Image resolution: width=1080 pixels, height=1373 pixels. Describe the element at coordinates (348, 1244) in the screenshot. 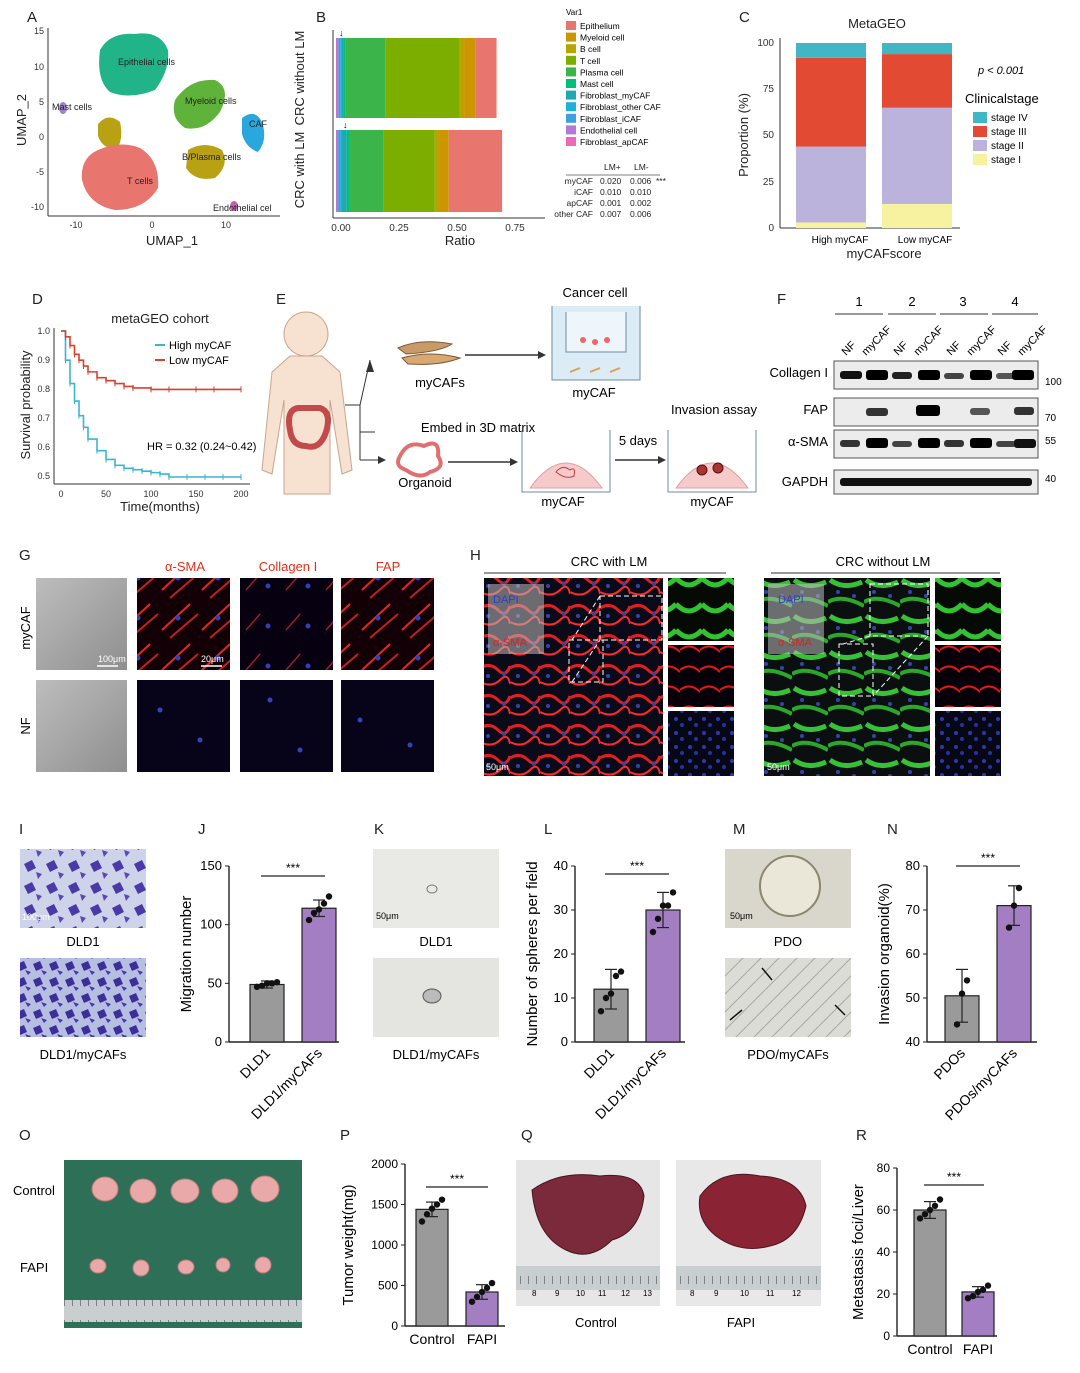

I see `bar-y-label: Tumor weight(mg)` at that location.